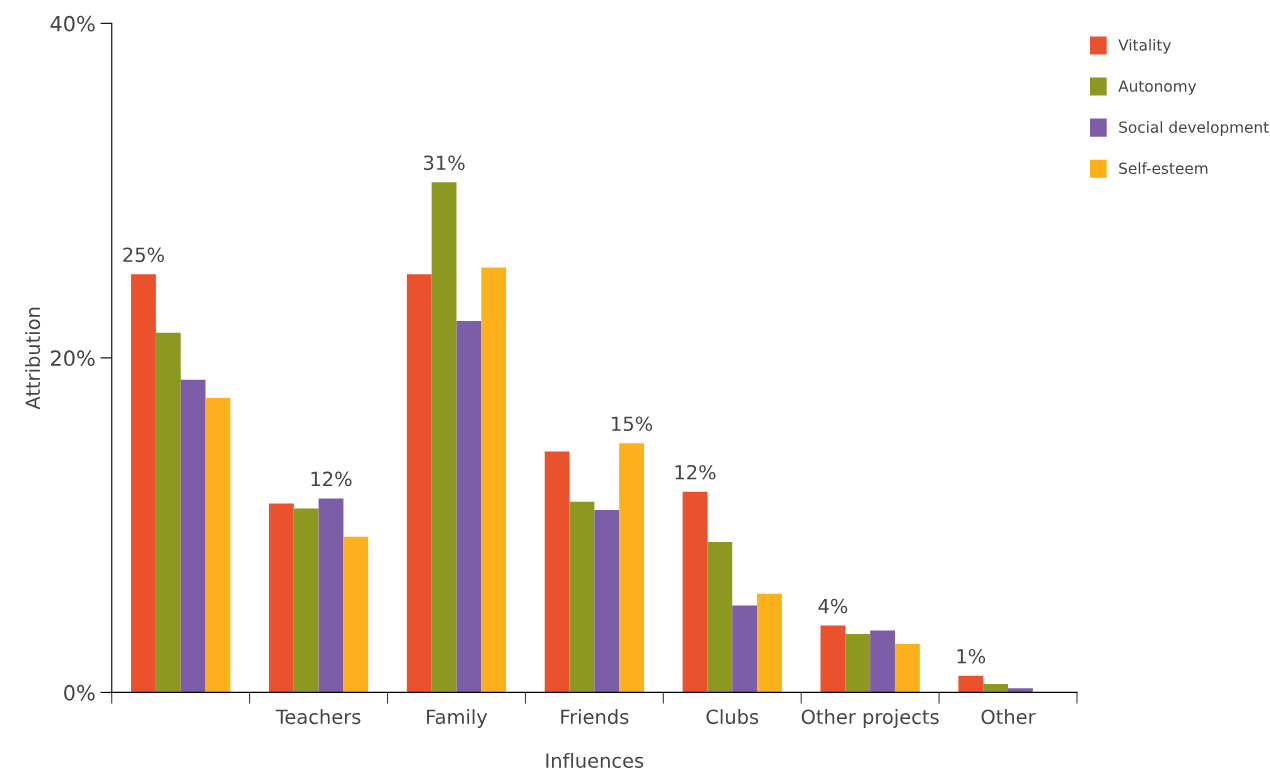 The height and width of the screenshot is (778, 1270). Describe the element at coordinates (318, 717) in the screenshot. I see `x-tick-label: Teachers` at that location.